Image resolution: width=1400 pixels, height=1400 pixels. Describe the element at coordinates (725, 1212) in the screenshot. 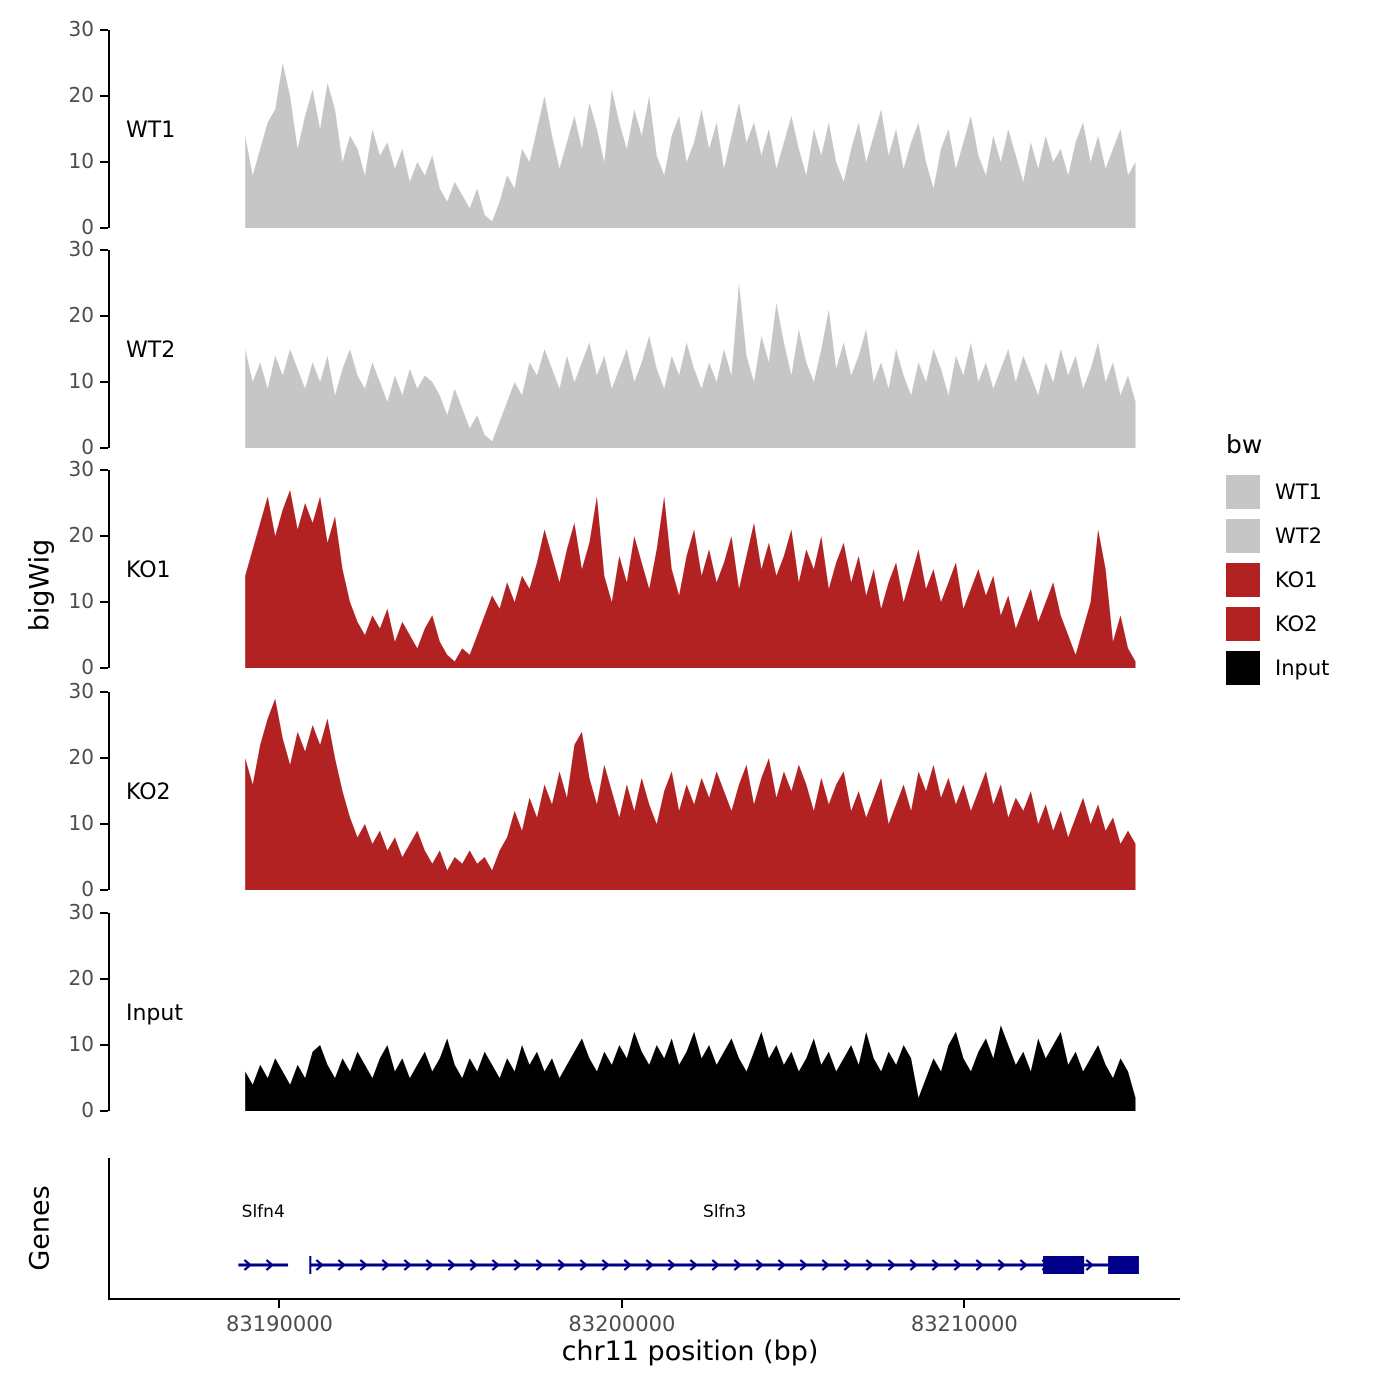

I see `gene-label-Slfn3: Slfn3` at that location.